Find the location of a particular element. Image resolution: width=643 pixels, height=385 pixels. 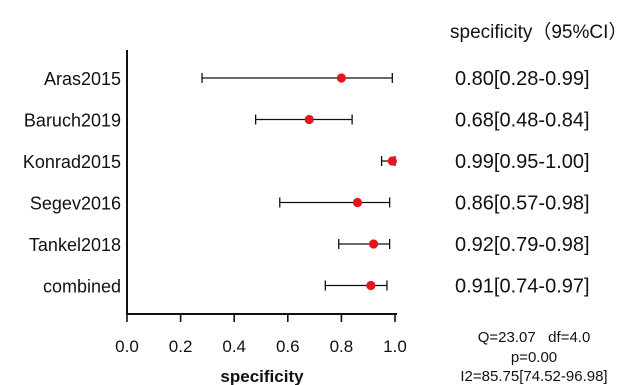

study-row: Baruch2019 0.68[0.48-0.84] is located at coordinates (307, 121).